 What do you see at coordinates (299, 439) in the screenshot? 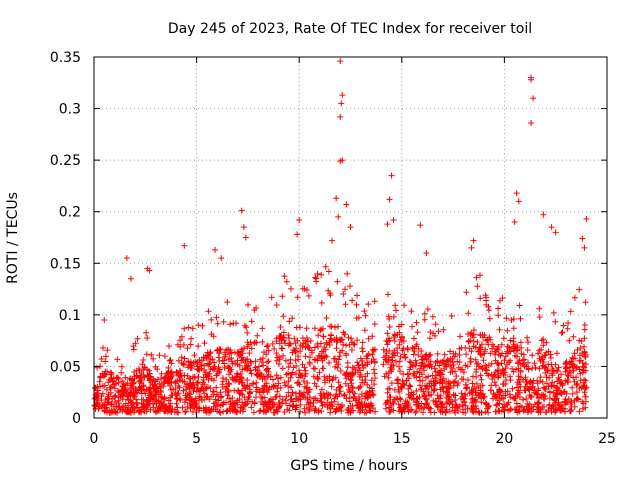
I see `x-tick-label: 10` at bounding box center [299, 439].